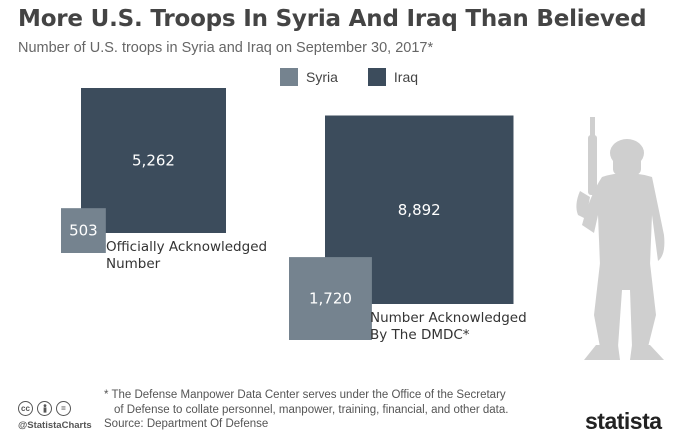  What do you see at coordinates (187, 247) in the screenshot?
I see `category-label-line: Officially Acknowledged` at bounding box center [187, 247].